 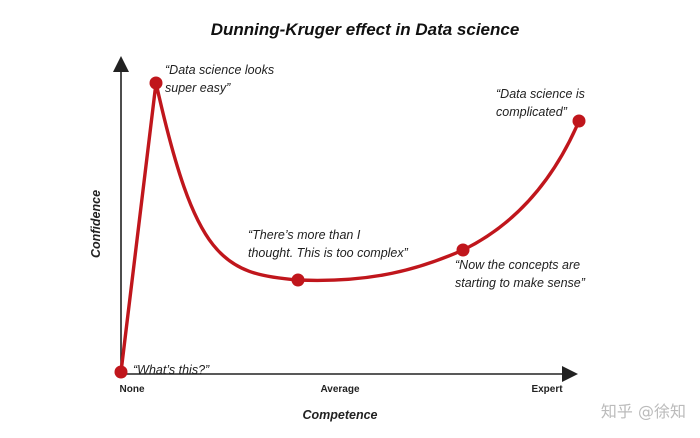 I want to click on annotation-end-line-1: “Data science is, so click(x=540, y=94).